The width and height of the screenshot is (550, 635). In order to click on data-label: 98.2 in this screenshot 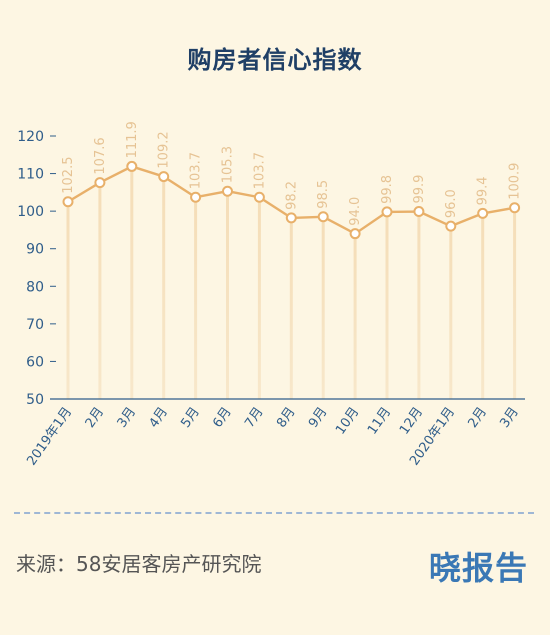, I will do `click(291, 195)`.